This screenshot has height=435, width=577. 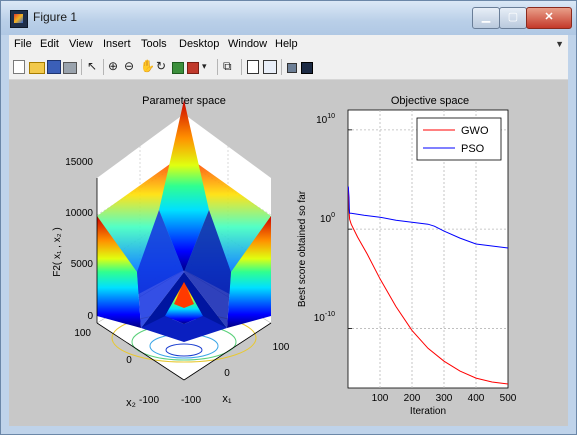 I want to click on hide-tools-icon, so click(x=270, y=67).